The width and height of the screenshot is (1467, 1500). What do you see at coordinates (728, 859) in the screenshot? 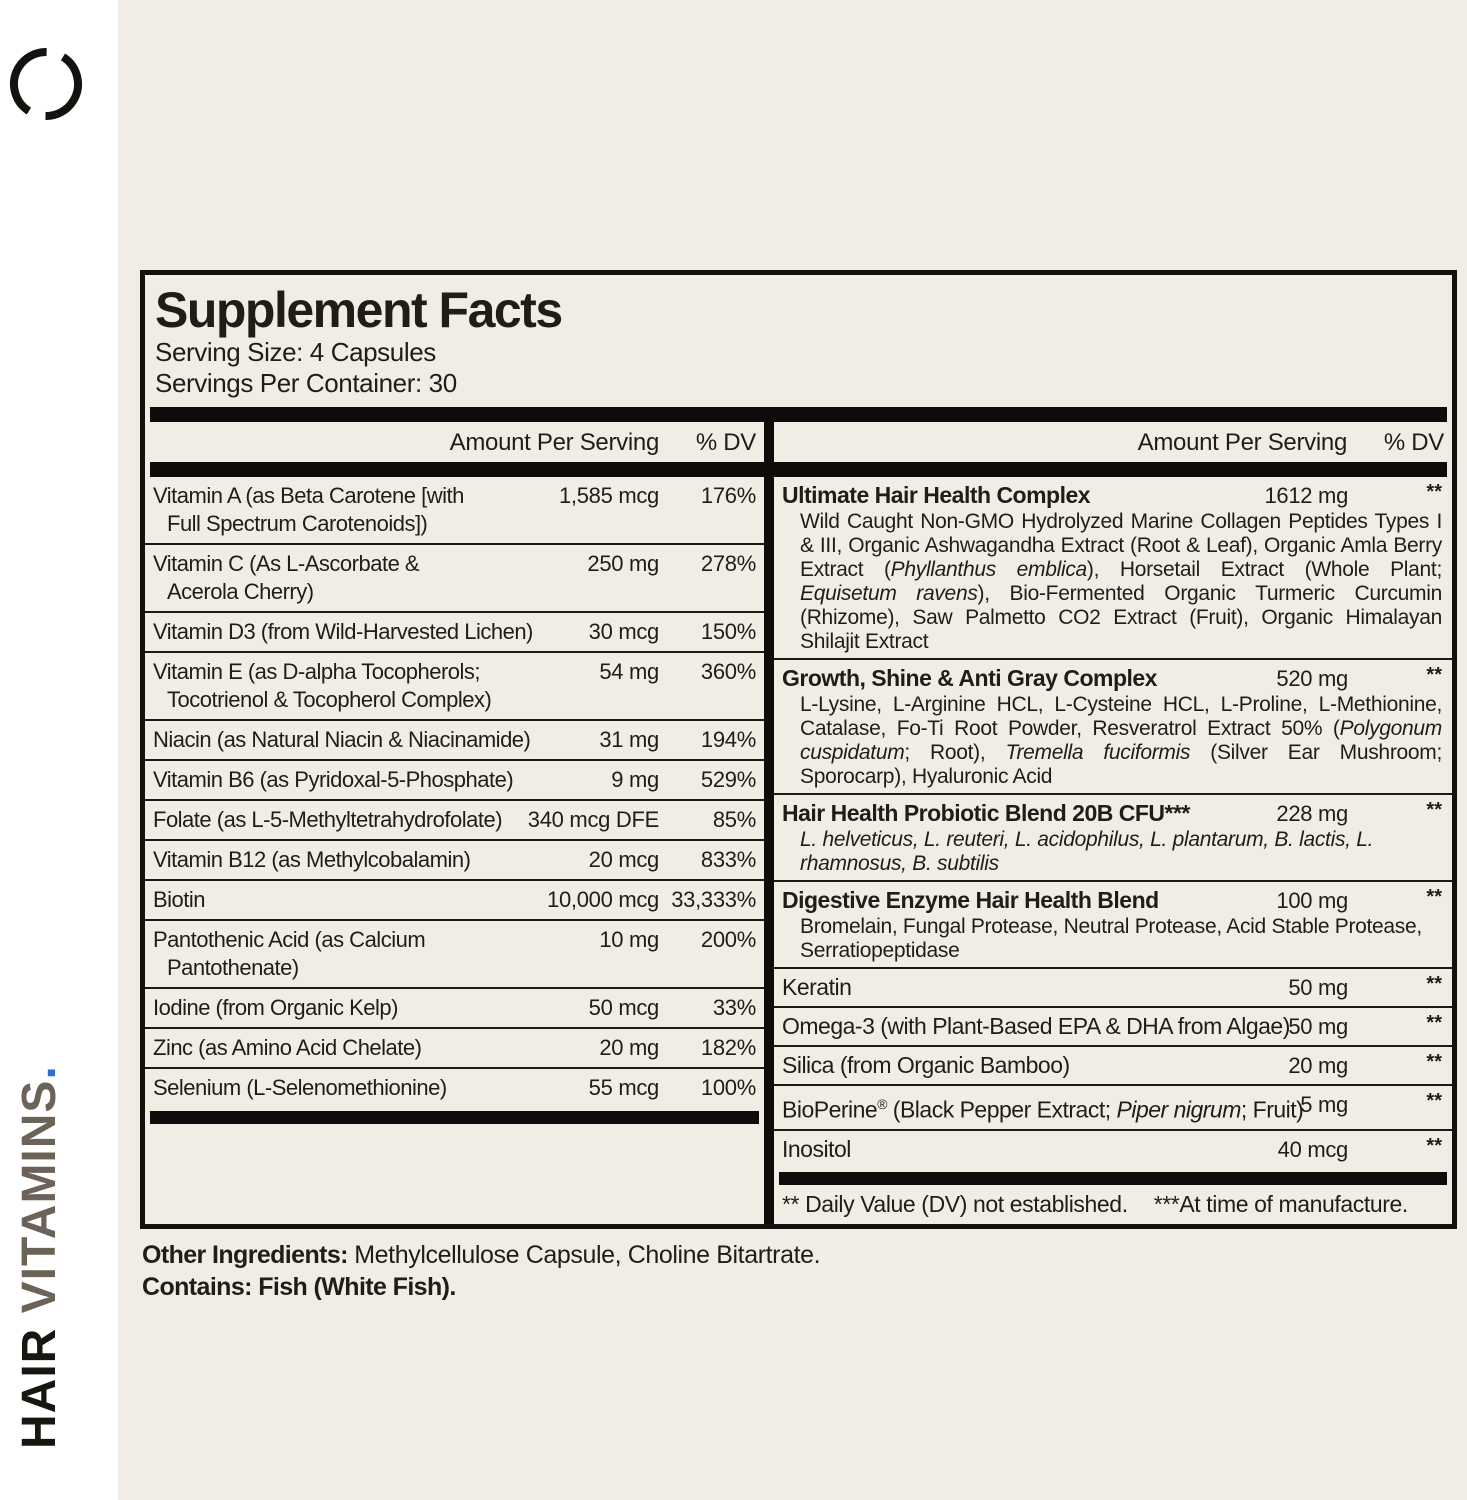
I see `nutrient-dv: 833%` at bounding box center [728, 859].